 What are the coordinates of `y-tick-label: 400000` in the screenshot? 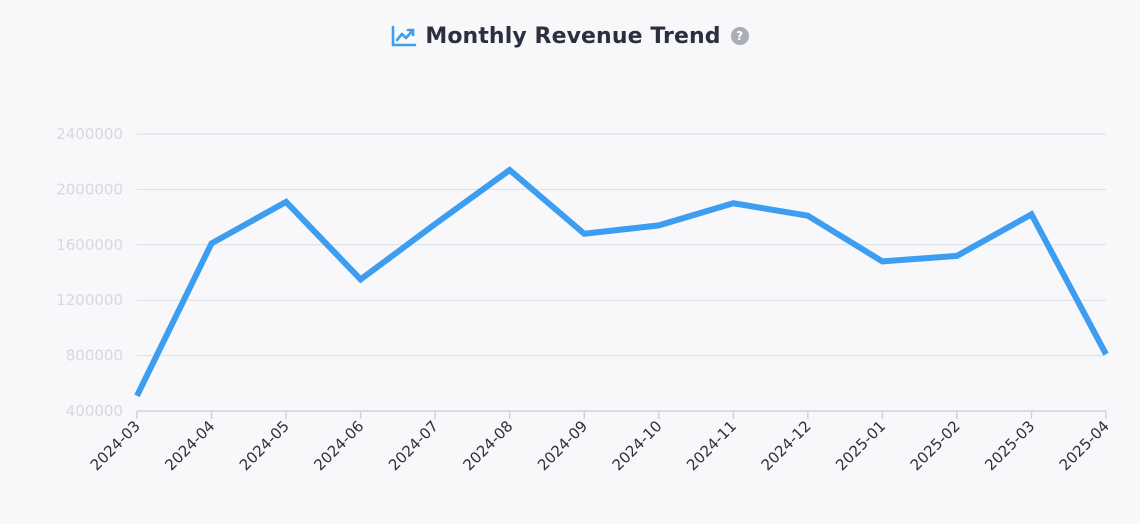 It's located at (94, 411).